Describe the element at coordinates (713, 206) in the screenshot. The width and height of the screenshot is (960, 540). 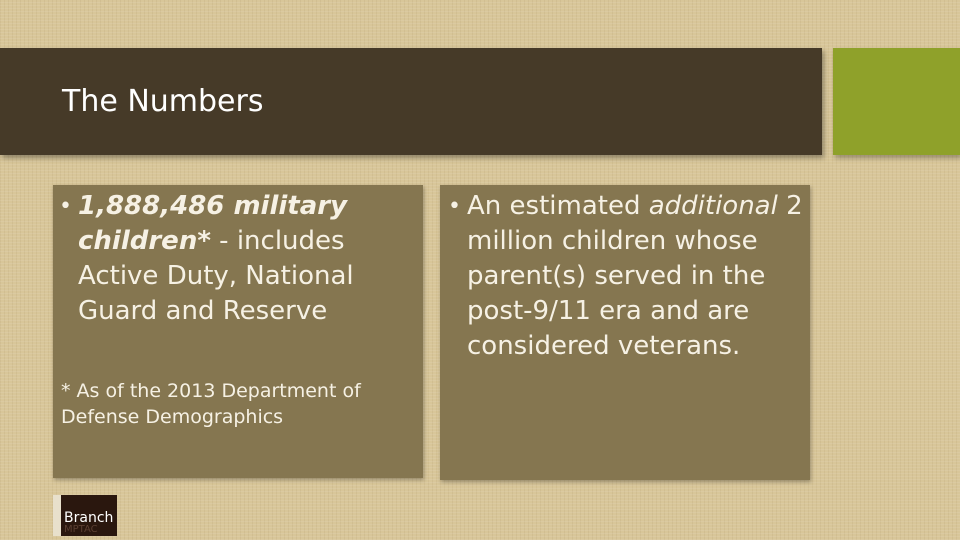
I see `bullet-italic: additional` at that location.